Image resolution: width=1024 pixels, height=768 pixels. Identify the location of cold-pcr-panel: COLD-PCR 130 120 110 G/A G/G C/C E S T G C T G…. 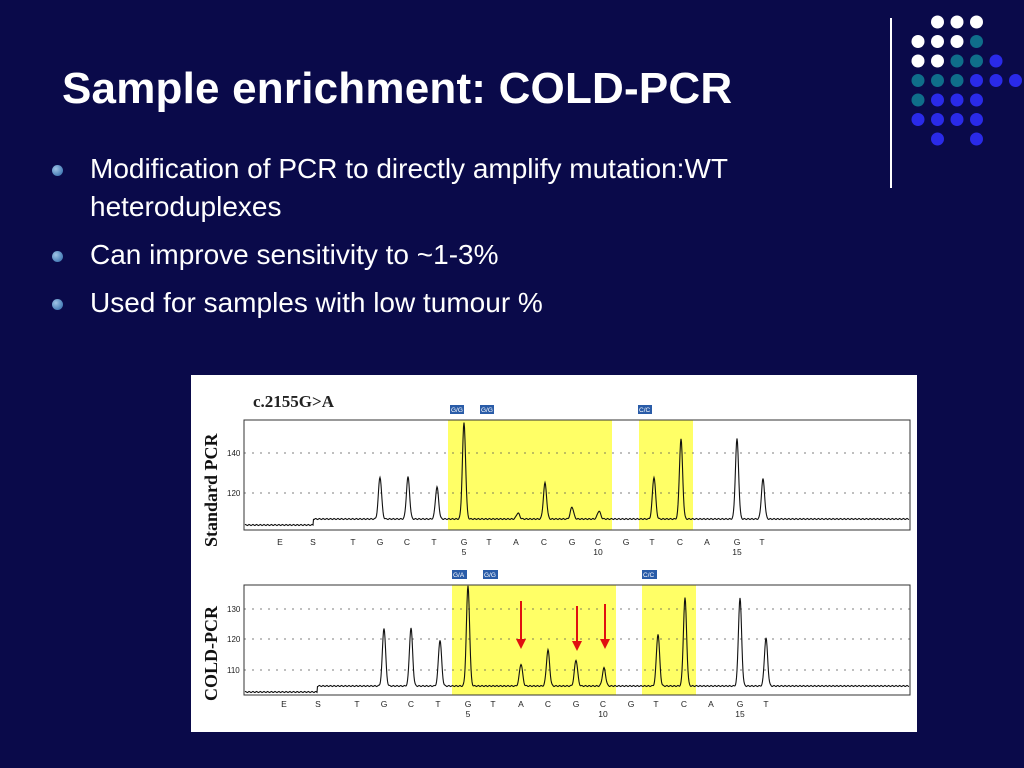
(556, 644).